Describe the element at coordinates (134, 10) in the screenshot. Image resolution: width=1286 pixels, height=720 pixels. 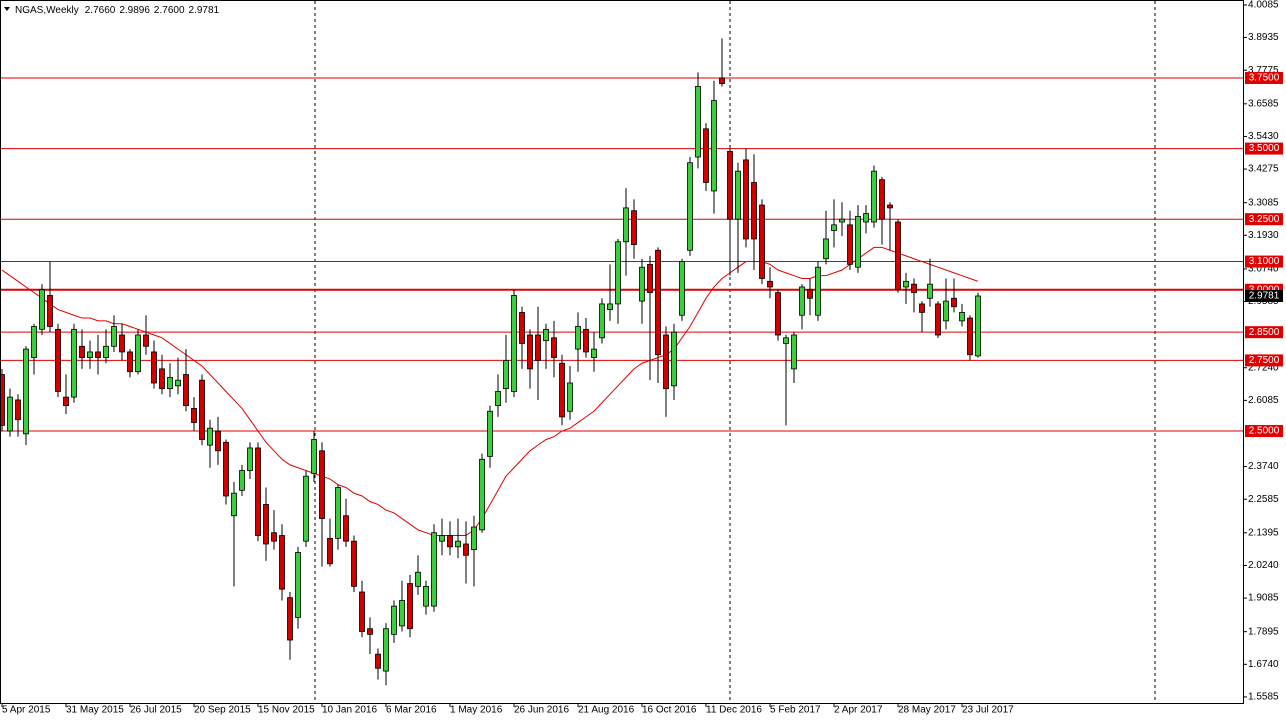
I see `header-high: 2.9896` at that location.